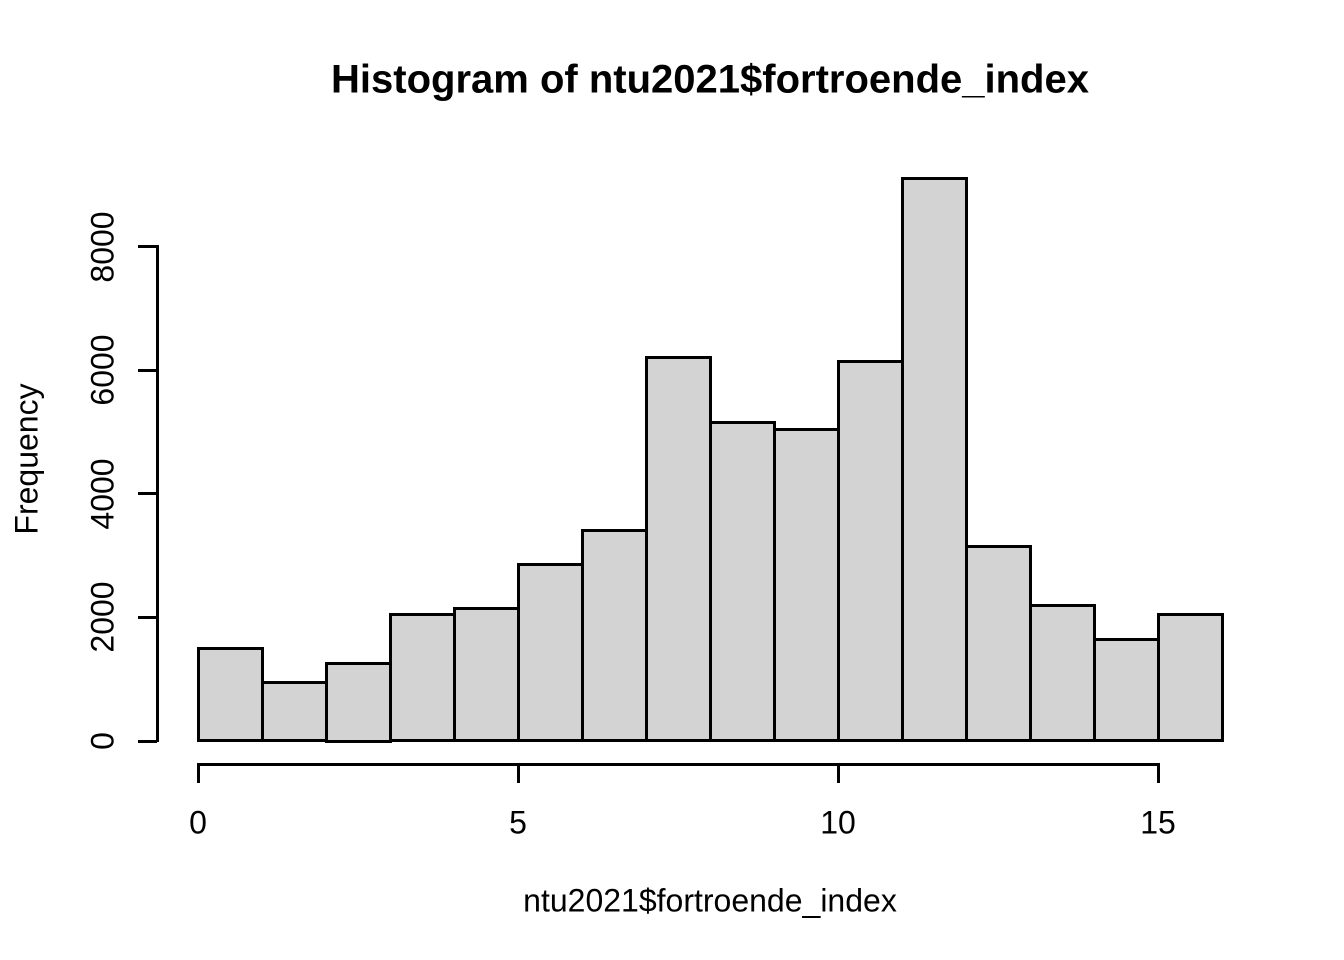 The width and height of the screenshot is (1344, 960). Describe the element at coordinates (1158, 822) in the screenshot. I see `x-tick-label: 15` at that location.